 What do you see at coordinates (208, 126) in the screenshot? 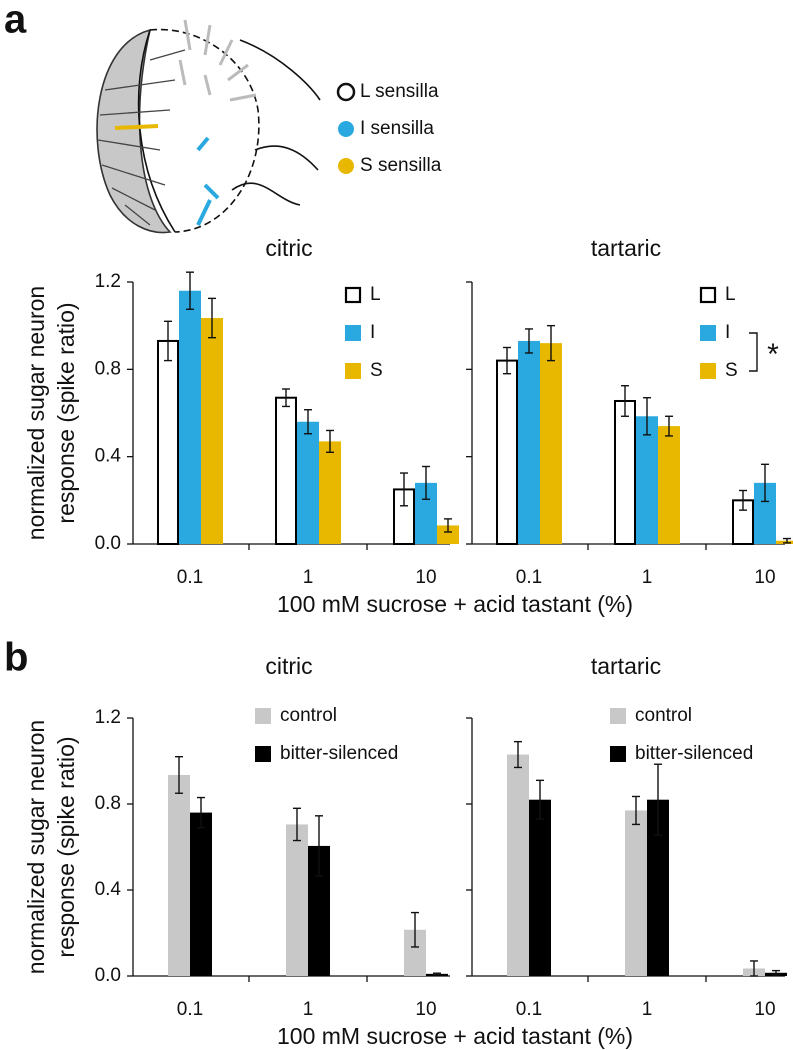
I see `fly-head-illustration` at bounding box center [208, 126].